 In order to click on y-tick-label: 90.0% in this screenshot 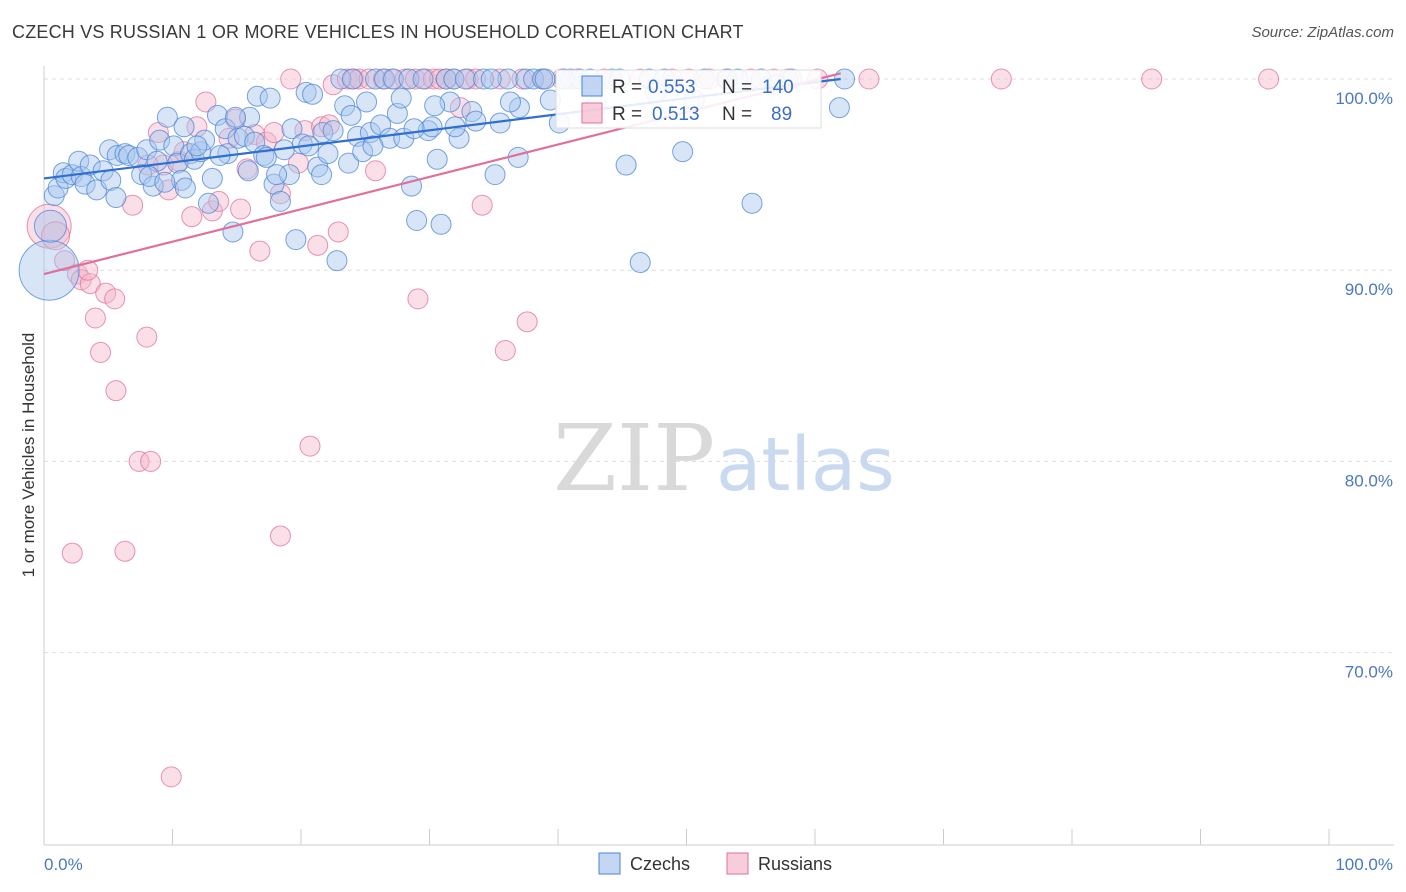, I will do `click(1369, 289)`.